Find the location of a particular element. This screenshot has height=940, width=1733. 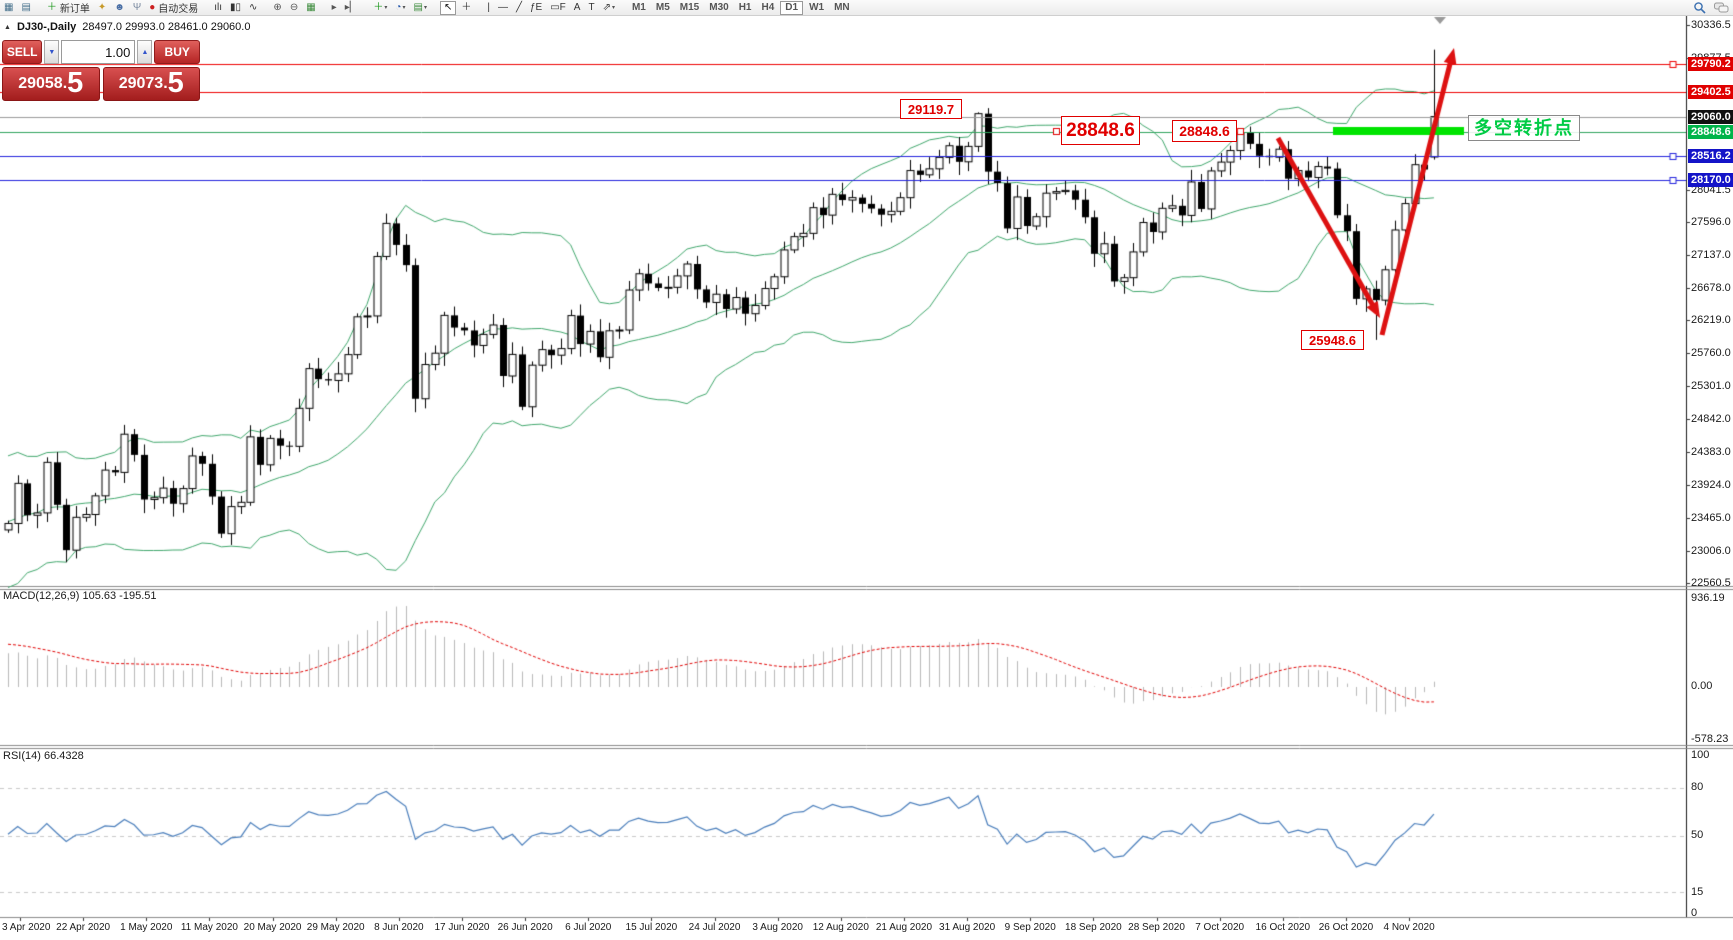

alerts-icon: ✦ is located at coordinates (102, 7).